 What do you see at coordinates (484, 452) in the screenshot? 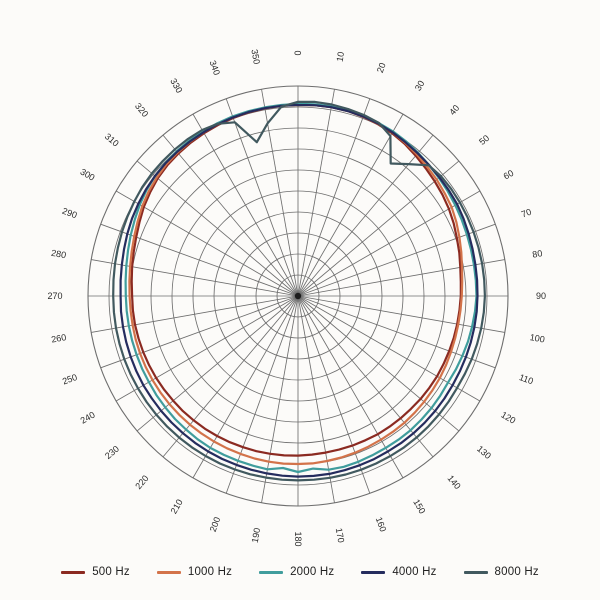
I see `angle-tick-130: 130` at bounding box center [484, 452].